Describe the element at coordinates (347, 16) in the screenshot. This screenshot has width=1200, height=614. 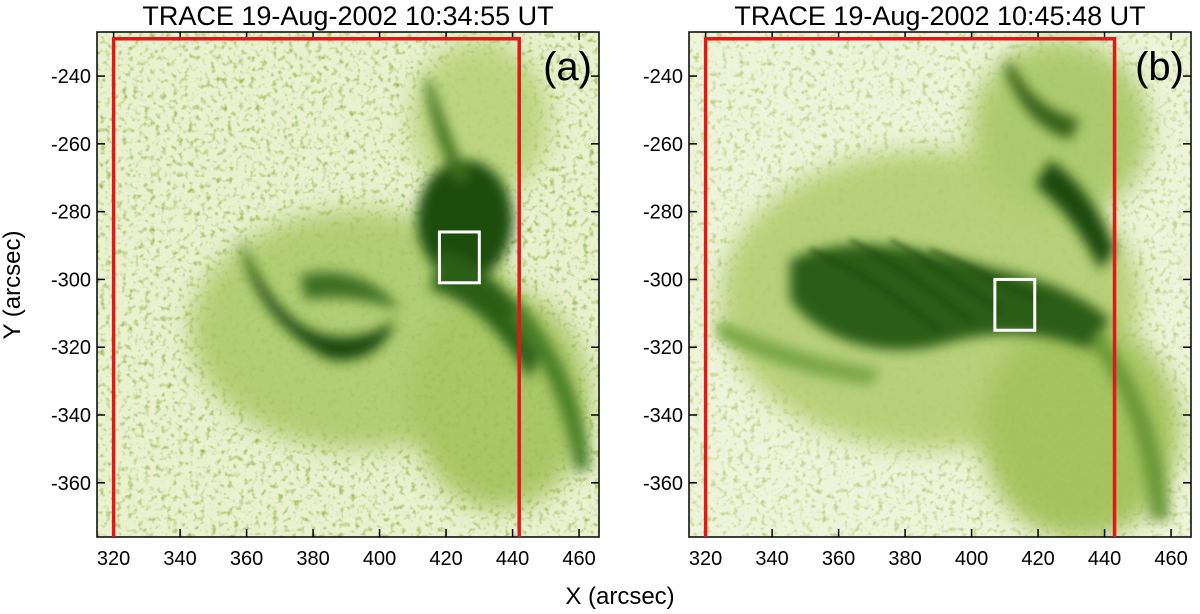
I see `panel-a-title: TRACE 19-Aug-2002 10:34:55 UT` at that location.